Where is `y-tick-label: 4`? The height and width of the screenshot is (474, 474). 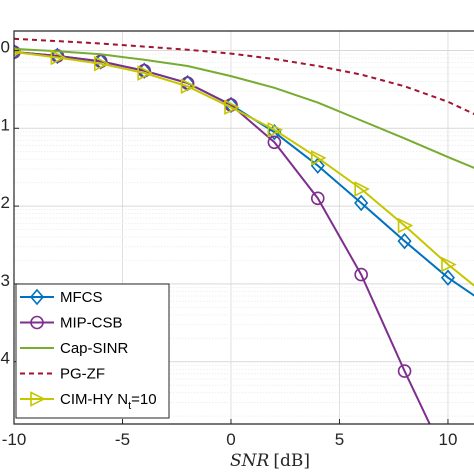
y-tick-label: 4 is located at coordinates (5, 358).